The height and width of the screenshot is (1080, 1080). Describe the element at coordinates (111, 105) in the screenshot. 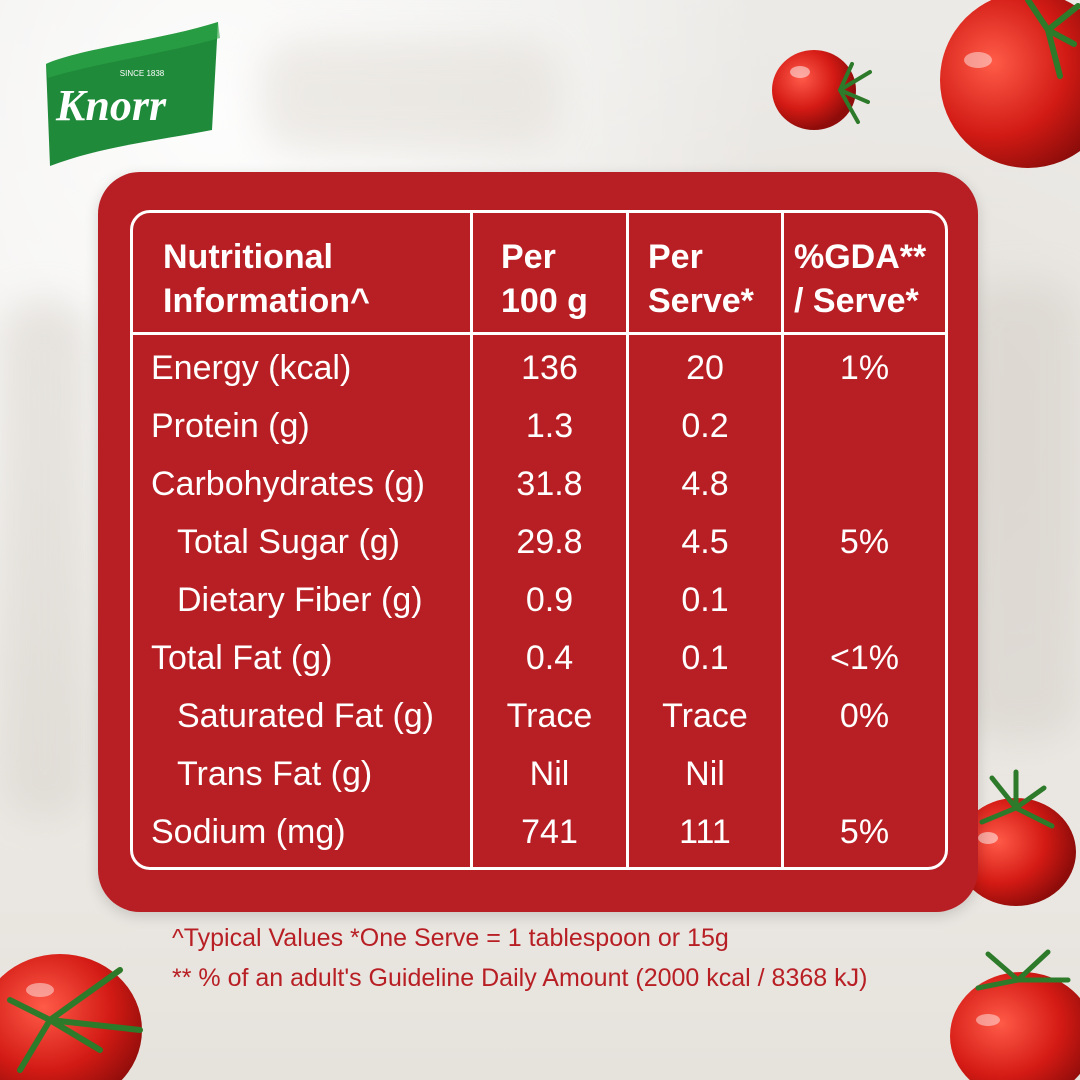

I see `svg-text: Knorr` at that location.